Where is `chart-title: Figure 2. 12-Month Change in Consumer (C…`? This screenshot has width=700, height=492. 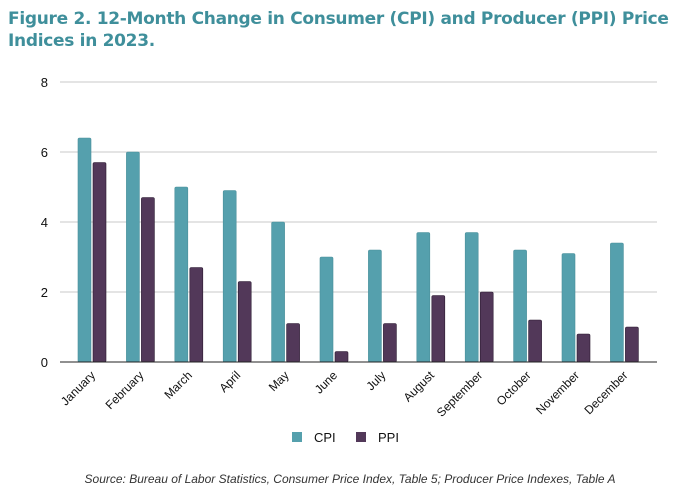
chart-title: Figure 2. 12-Month Change in Consumer (C… is located at coordinates (338, 30).